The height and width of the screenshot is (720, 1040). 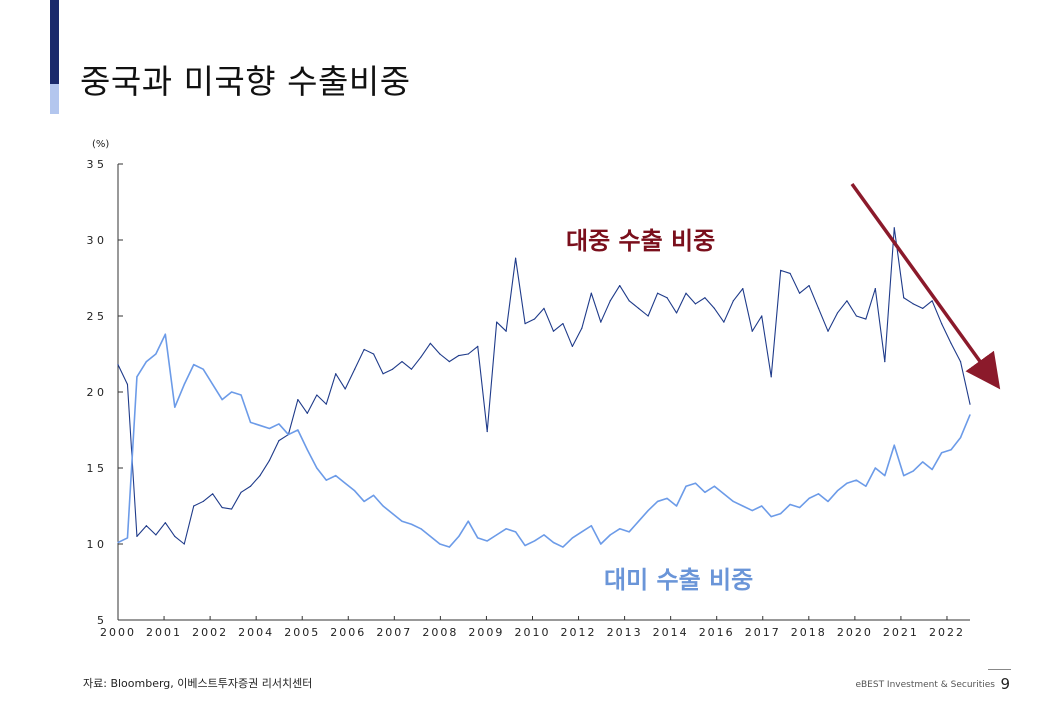 What do you see at coordinates (947, 632) in the screenshot?
I see `x-tick-label: 2022` at bounding box center [947, 632].